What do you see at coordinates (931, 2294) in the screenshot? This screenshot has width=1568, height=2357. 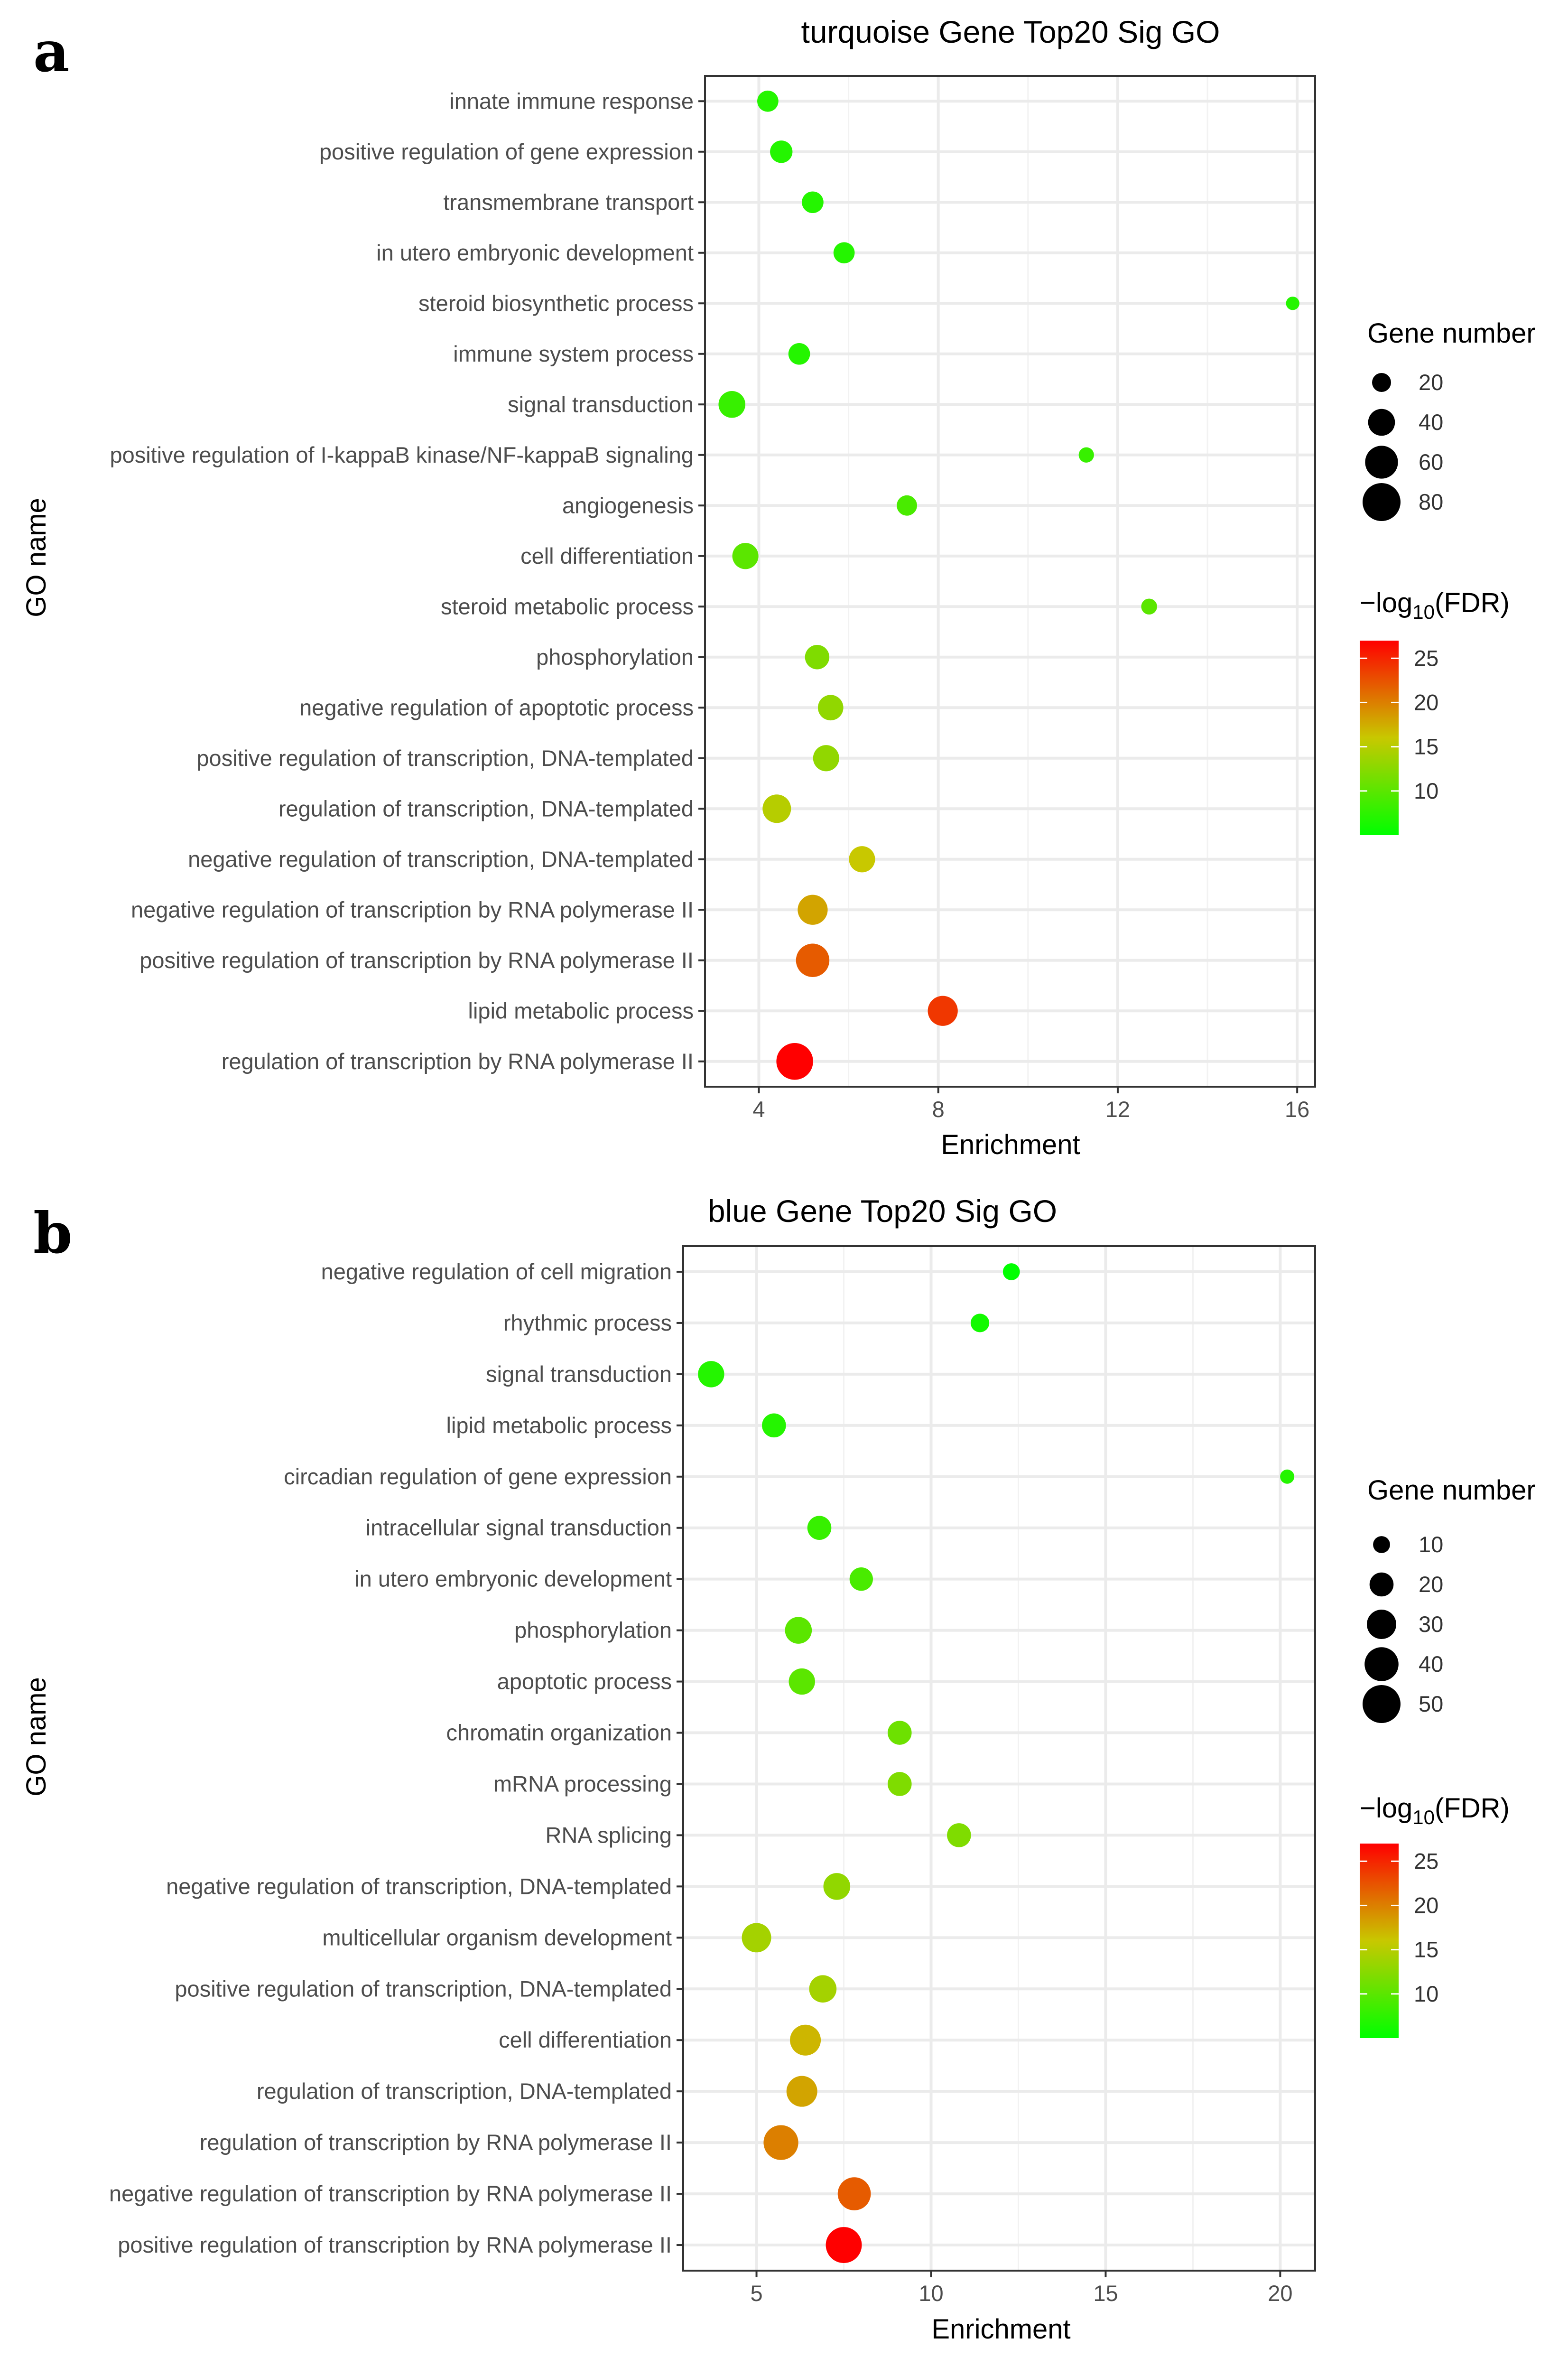 I see `x-tick-label: 10` at bounding box center [931, 2294].